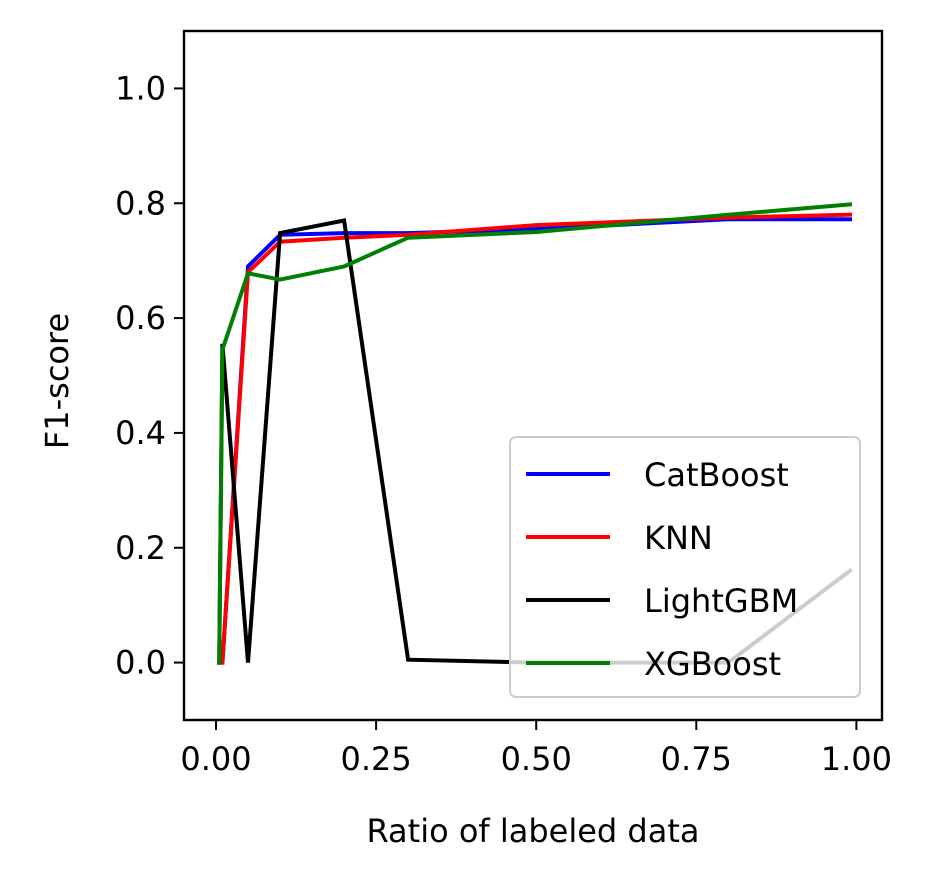 Image resolution: width=932 pixels, height=882 pixels. Describe the element at coordinates (375, 759) in the screenshot. I see `x-tick-label: 0.25` at that location.